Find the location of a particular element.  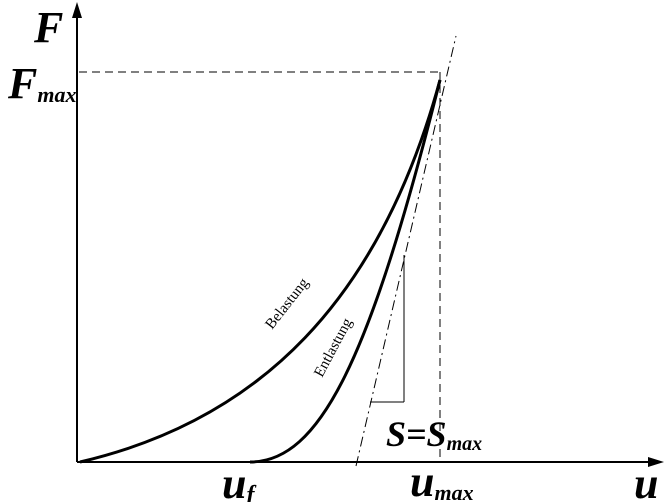

fmax-label-sub: max is located at coordinates (56, 94).